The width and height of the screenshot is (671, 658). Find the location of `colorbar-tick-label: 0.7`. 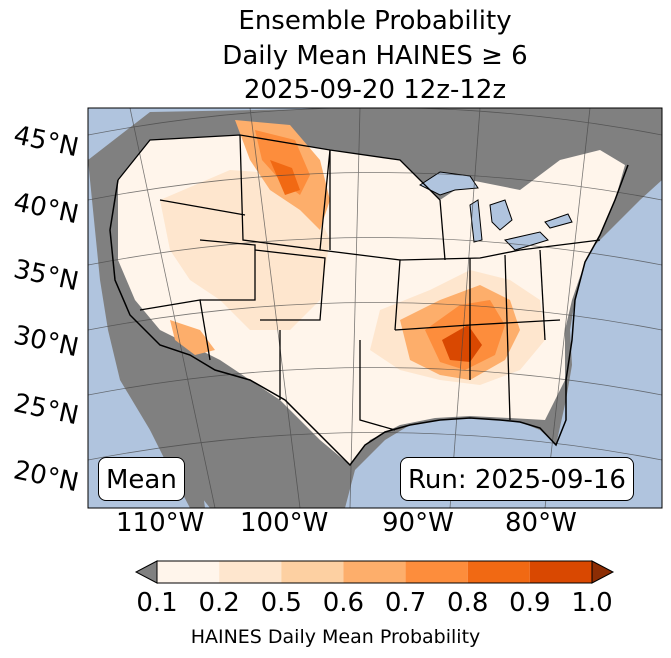

colorbar-tick-label: 0.7 is located at coordinates (405, 603).